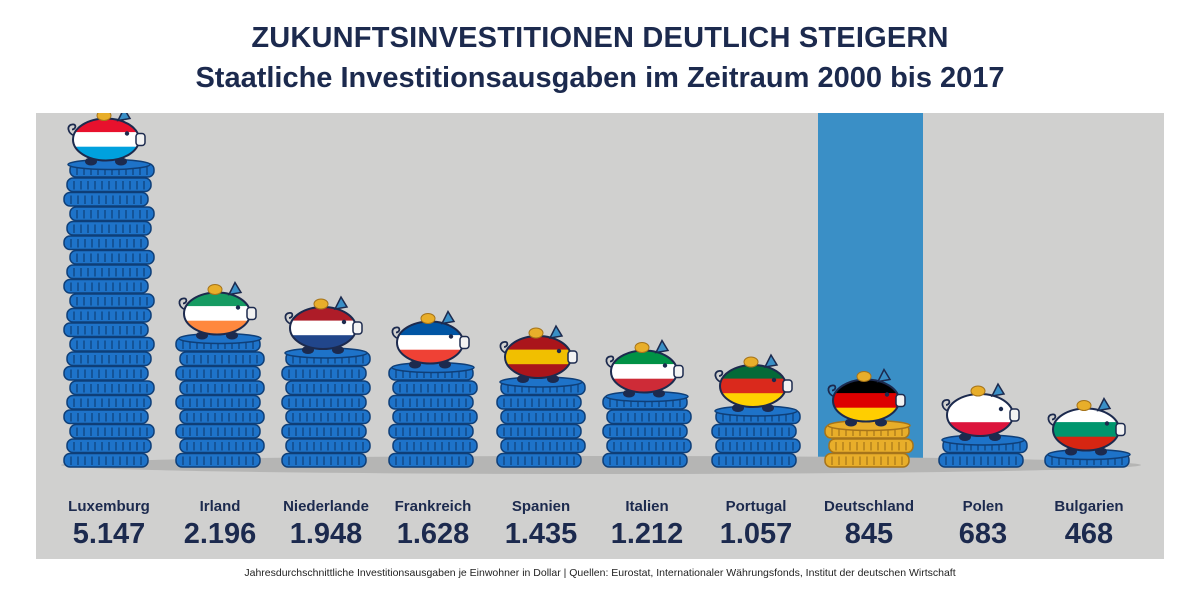 This screenshot has width=1200, height=595. I want to click on bar-luxemburg: Luxemburg 5.147, so click(109, 331).